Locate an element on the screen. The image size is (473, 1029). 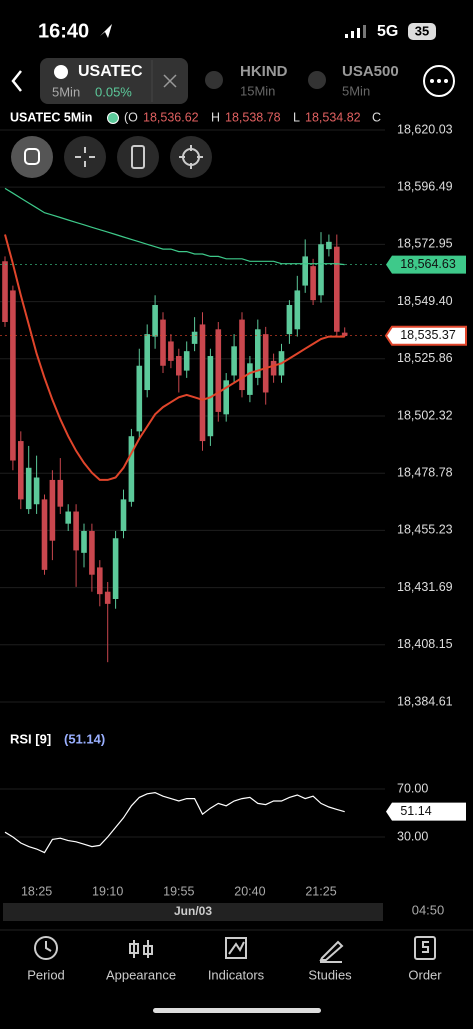
ohlc-value: 18,534.82 is located at coordinates (333, 117).